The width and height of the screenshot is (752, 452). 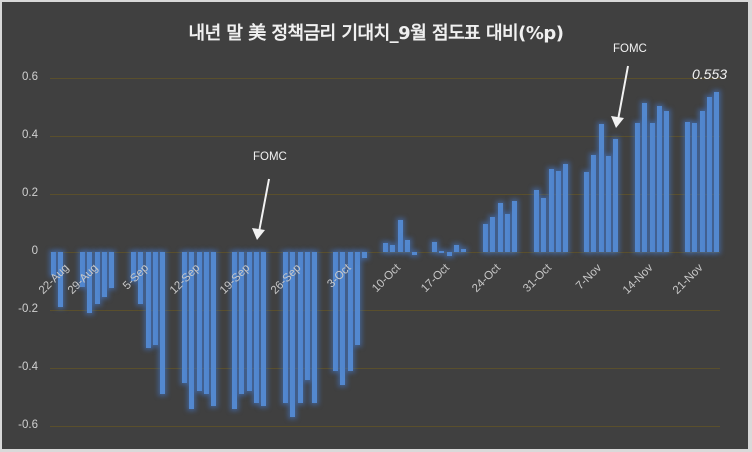 I want to click on chart-title: 내년 말 美 정책금리 기대치_9월 점도표 대비(%p), so click(x=376, y=33).